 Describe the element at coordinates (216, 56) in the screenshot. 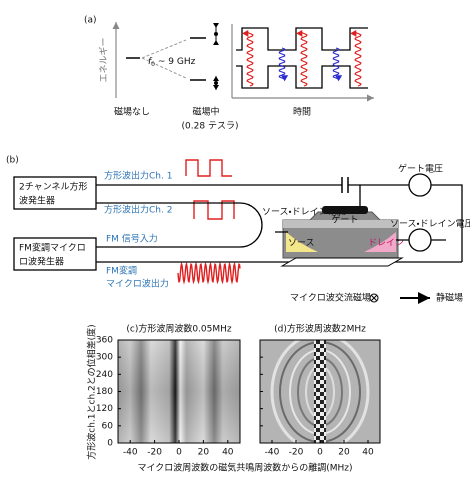

I see `spin-arrows` at that location.